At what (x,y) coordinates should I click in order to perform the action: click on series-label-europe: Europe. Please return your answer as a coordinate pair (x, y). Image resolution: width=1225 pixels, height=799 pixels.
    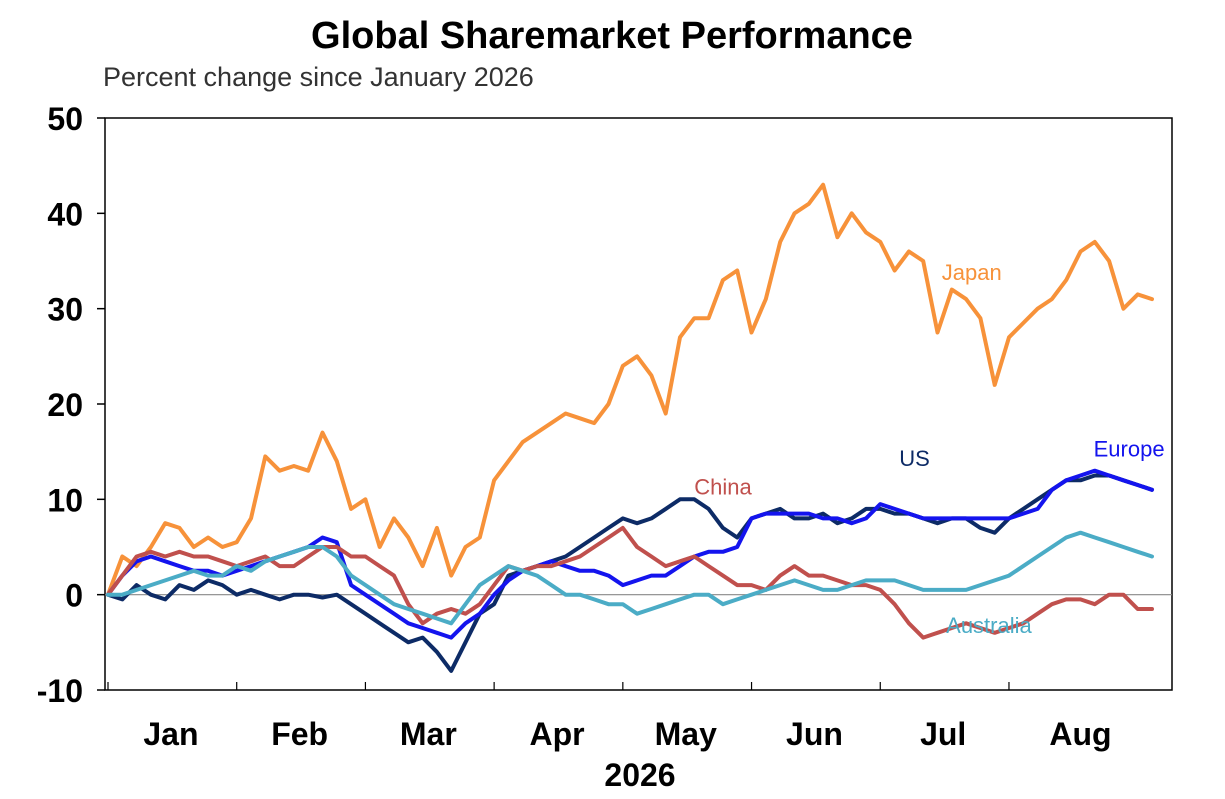
    Looking at the image, I should click on (1129, 448).